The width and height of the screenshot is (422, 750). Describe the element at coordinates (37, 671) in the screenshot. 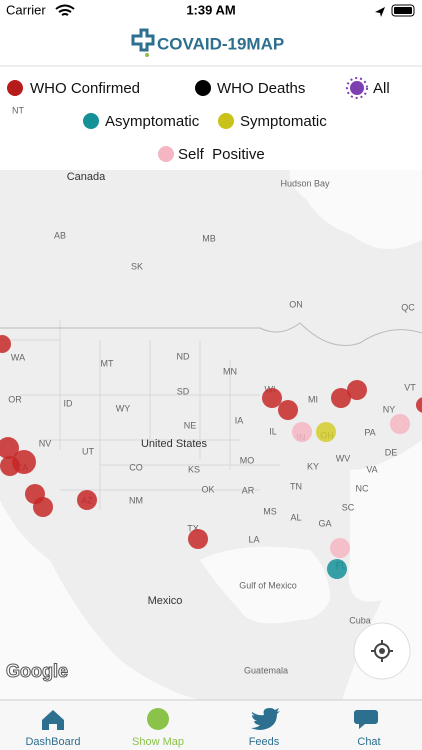

I see `map-attribution: Google` at that location.